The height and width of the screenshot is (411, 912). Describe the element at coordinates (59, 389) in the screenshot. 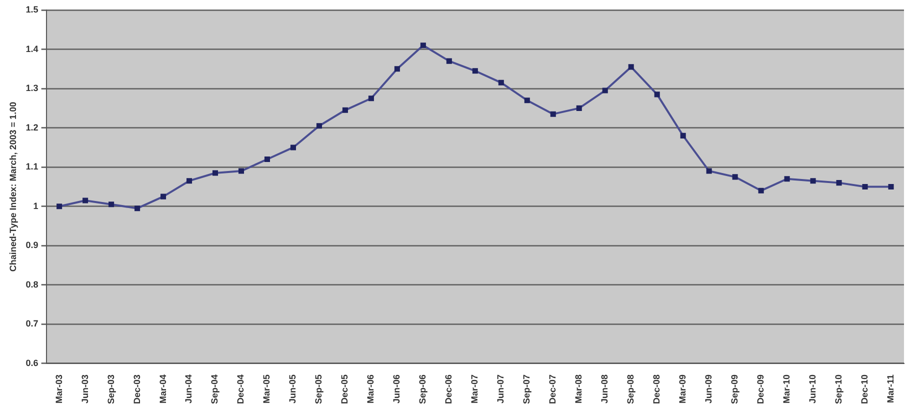

I see `x-tick-label: Mar-03` at that location.